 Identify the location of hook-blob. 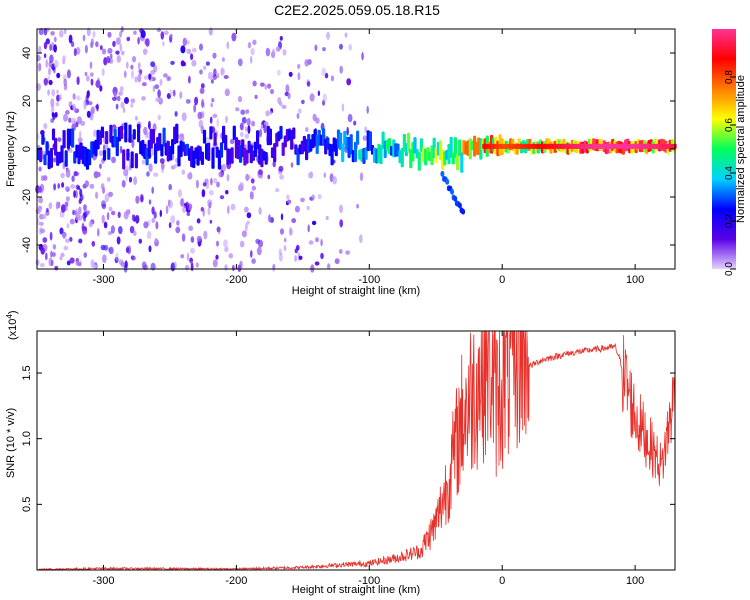
(455, 198).